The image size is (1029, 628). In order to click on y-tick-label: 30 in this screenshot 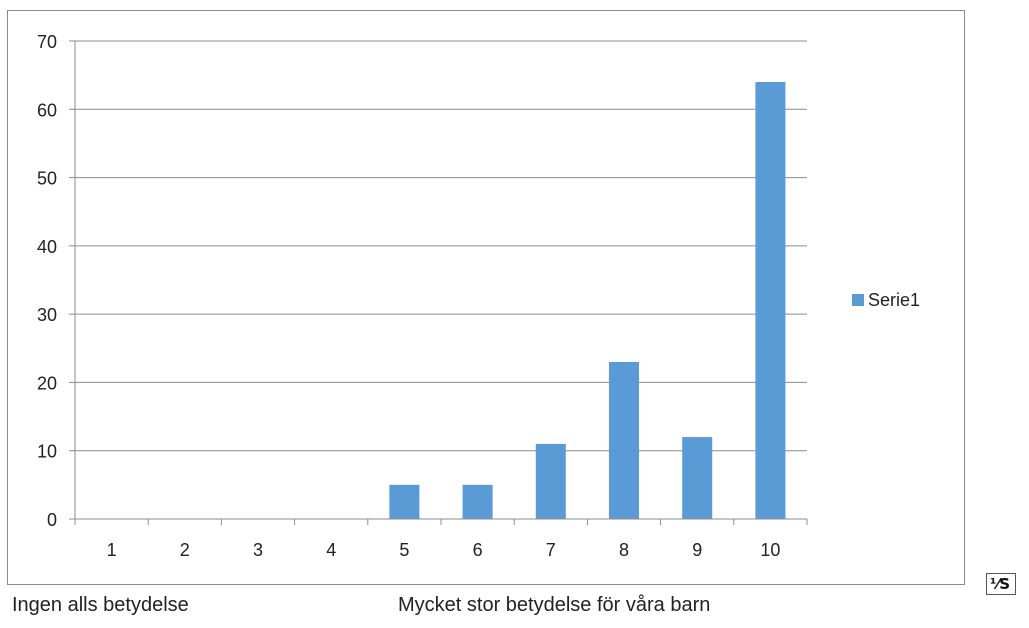, I will do `click(47, 315)`.